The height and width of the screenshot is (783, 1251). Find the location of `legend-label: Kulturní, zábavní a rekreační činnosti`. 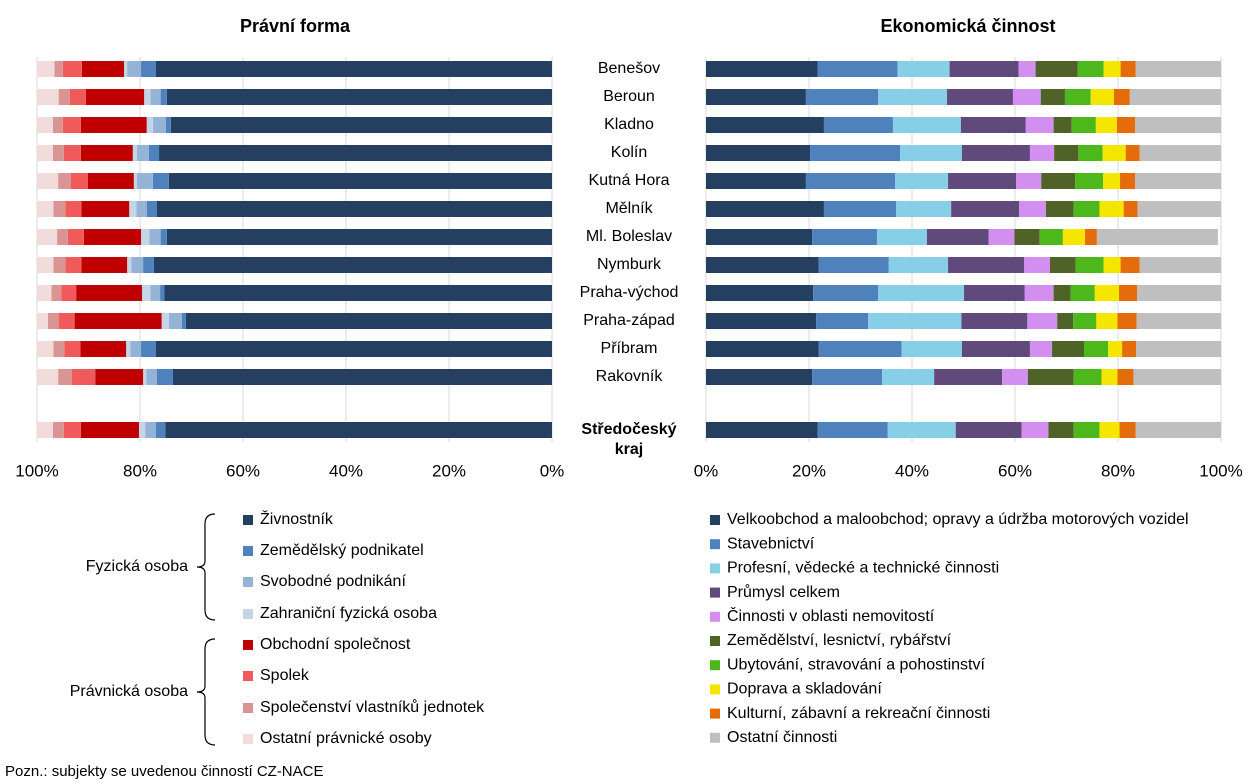

legend-label: Kulturní, zábavní a rekreační činnosti is located at coordinates (858, 713).